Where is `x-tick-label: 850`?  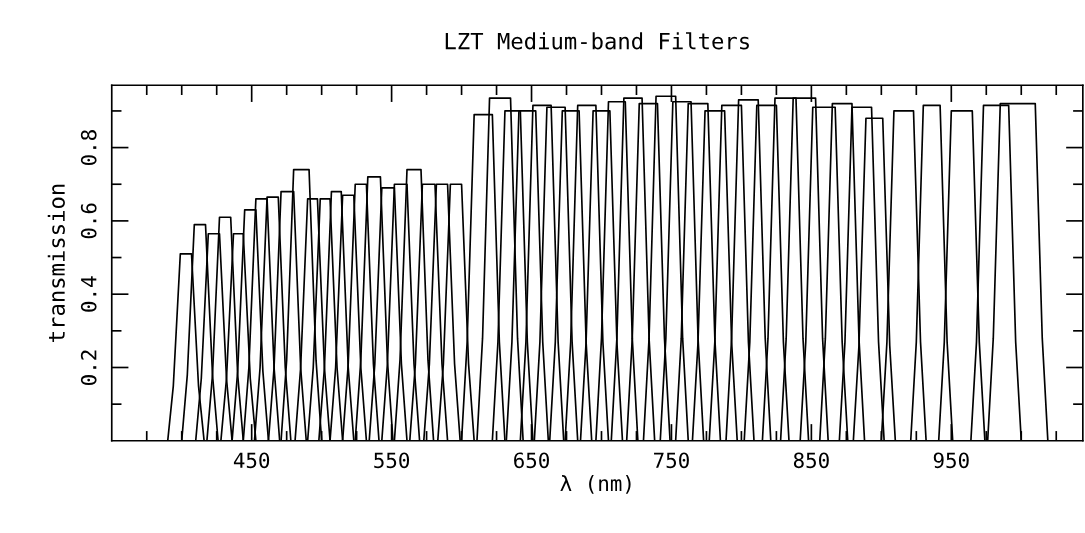 x-tick-label: 850 is located at coordinates (811, 460).